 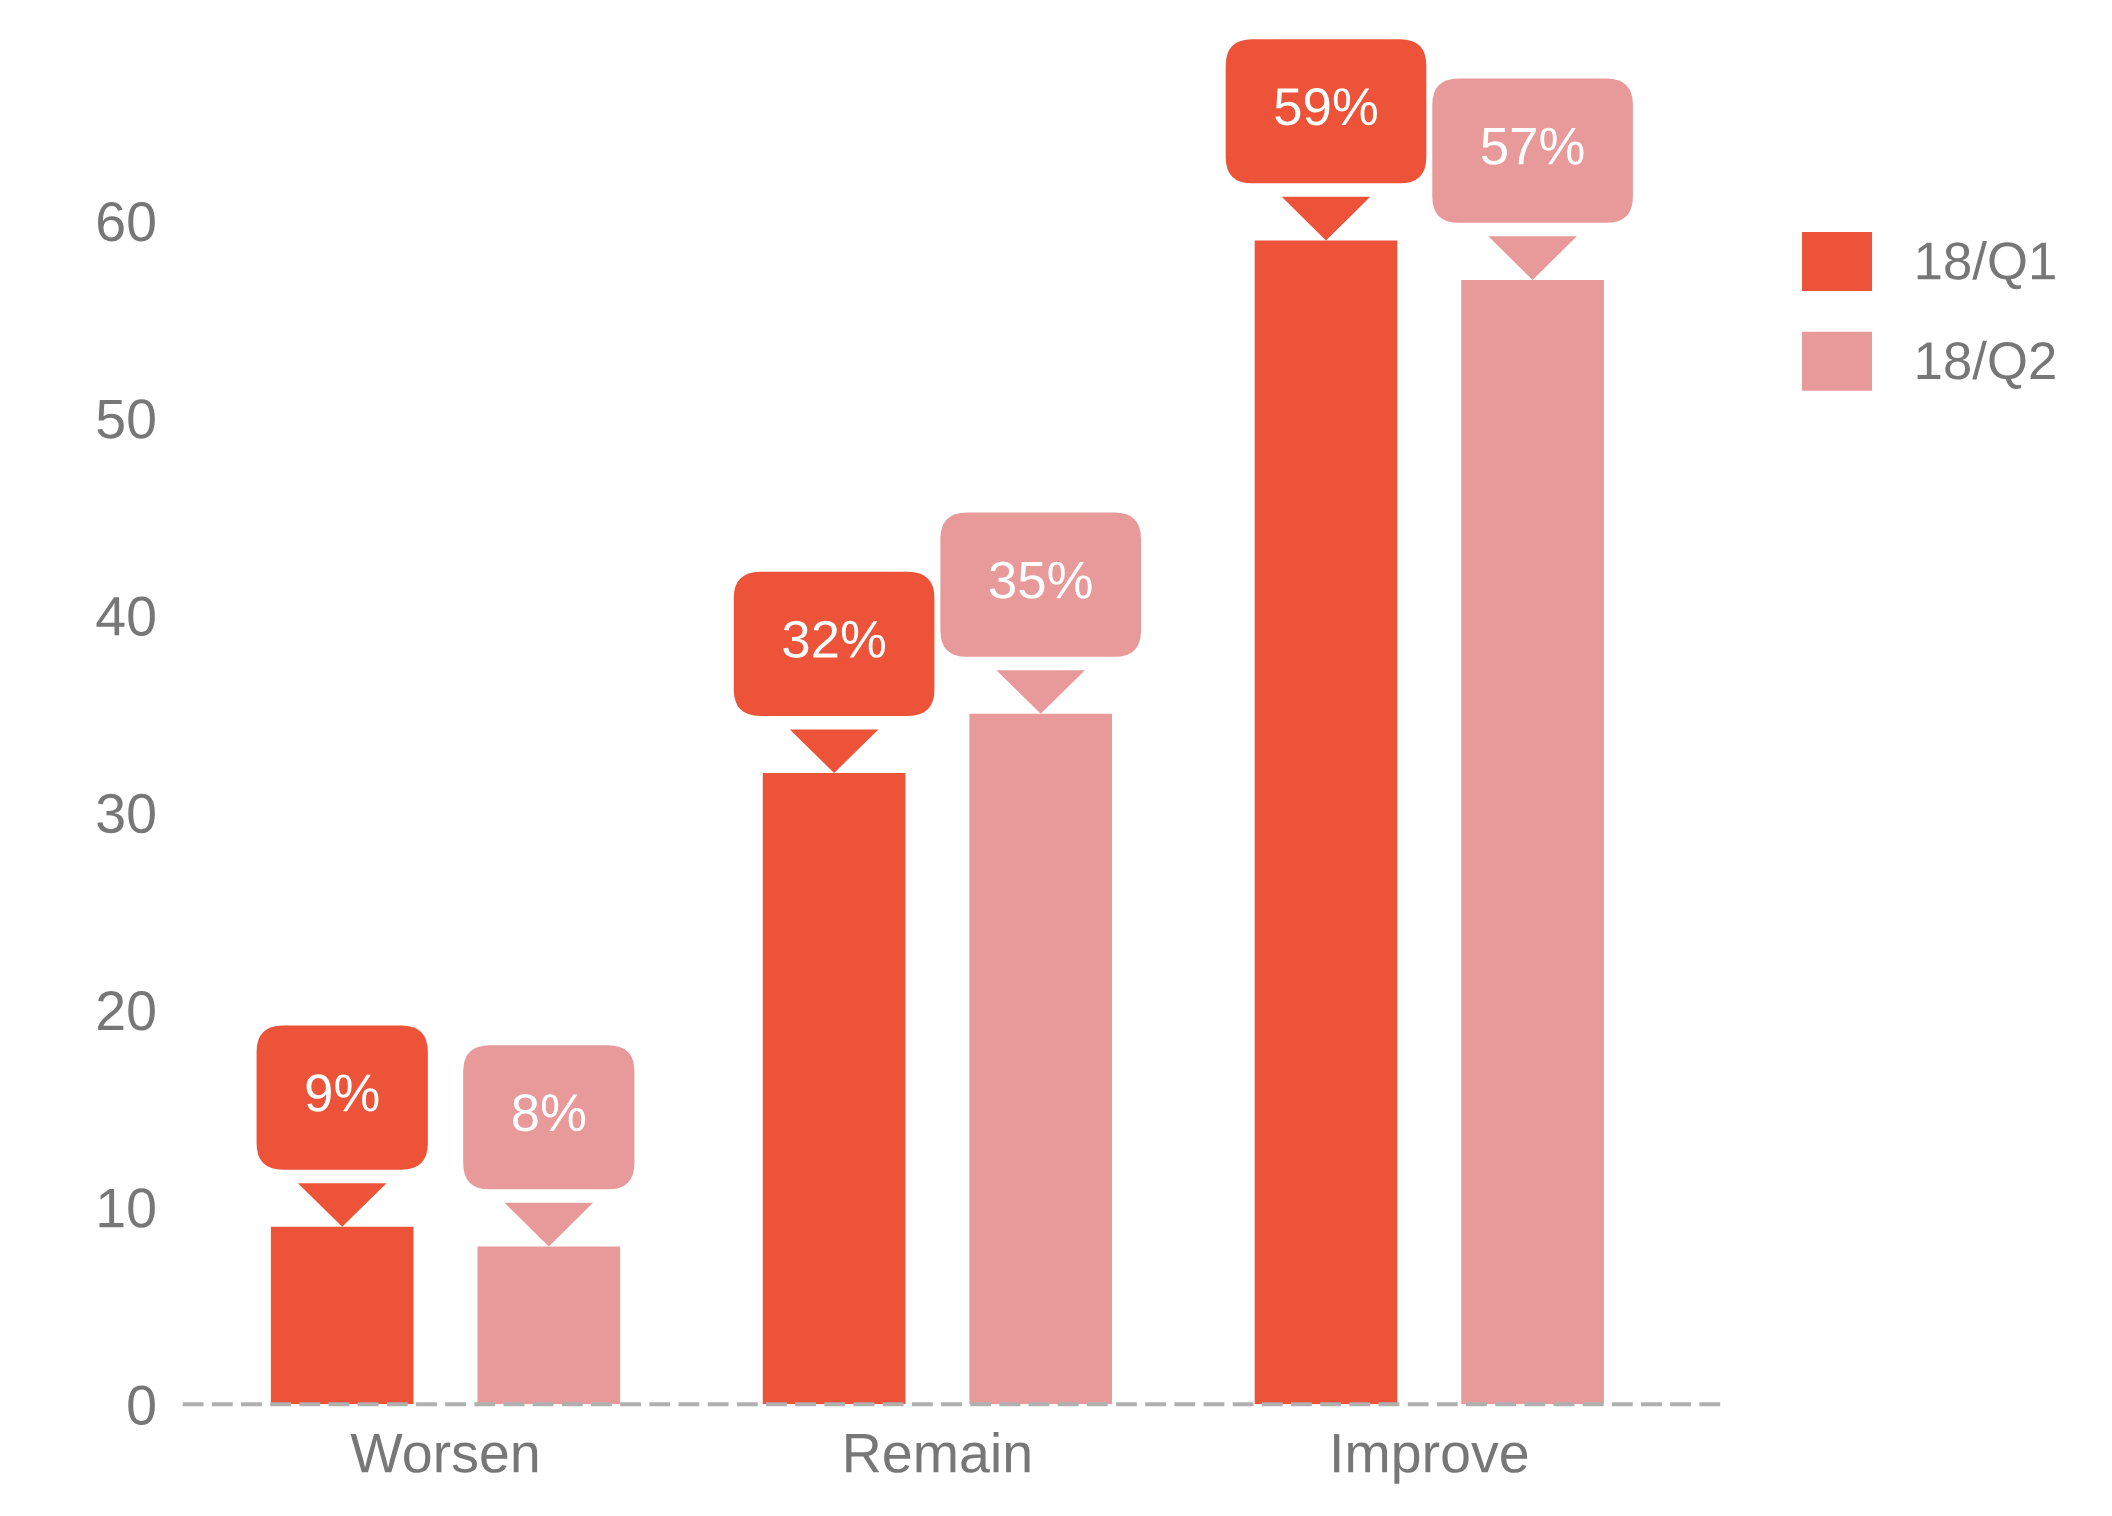 I want to click on y-tick-label: 10, so click(x=127, y=1208).